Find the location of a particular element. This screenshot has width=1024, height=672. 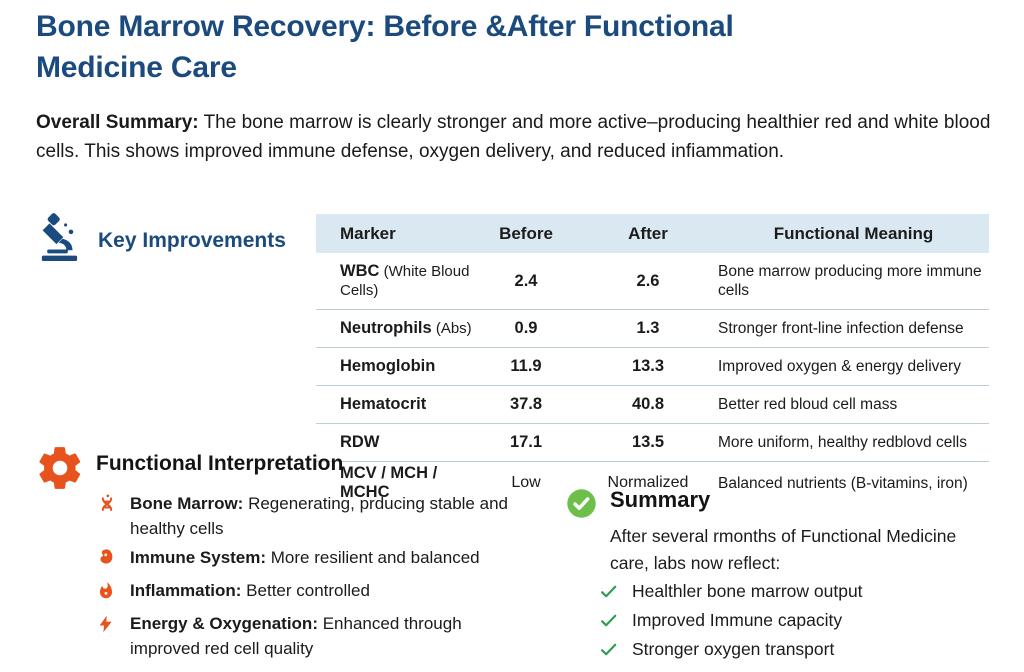

microscope-icon is located at coordinates (61, 240).